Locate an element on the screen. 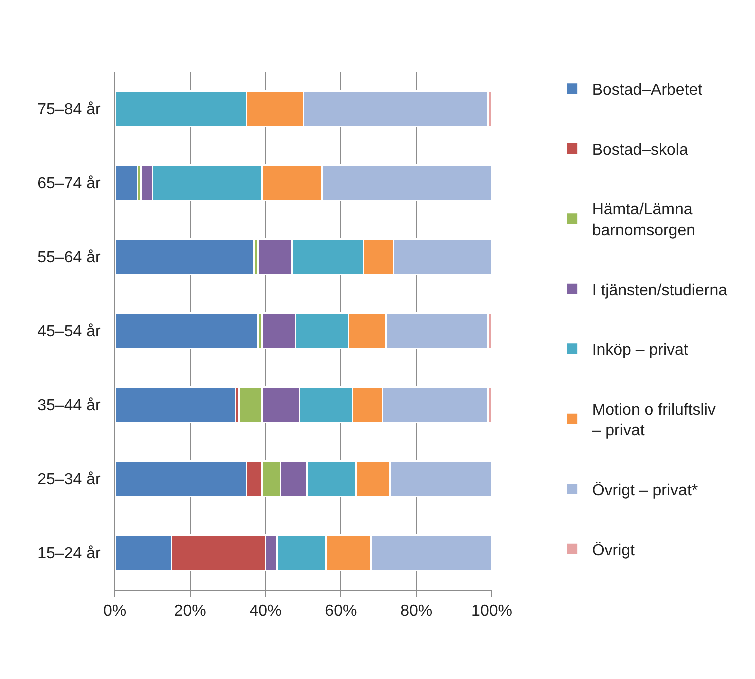 The image size is (755, 679). x-tick-label: 0% is located at coordinates (115, 611).